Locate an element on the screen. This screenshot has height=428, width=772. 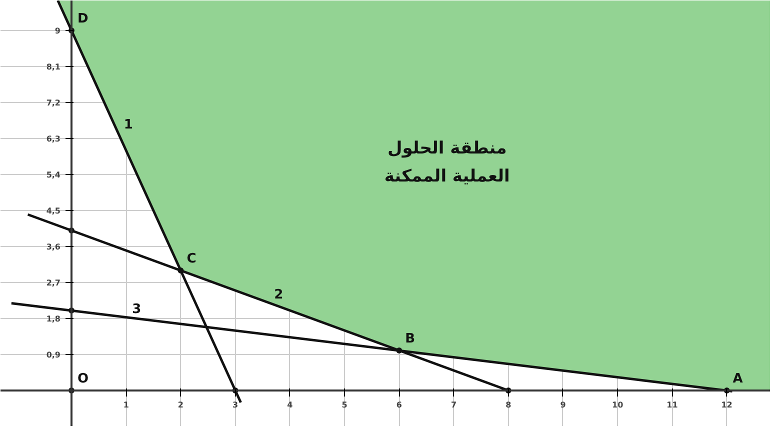
annotation: O is located at coordinates (83, 379).